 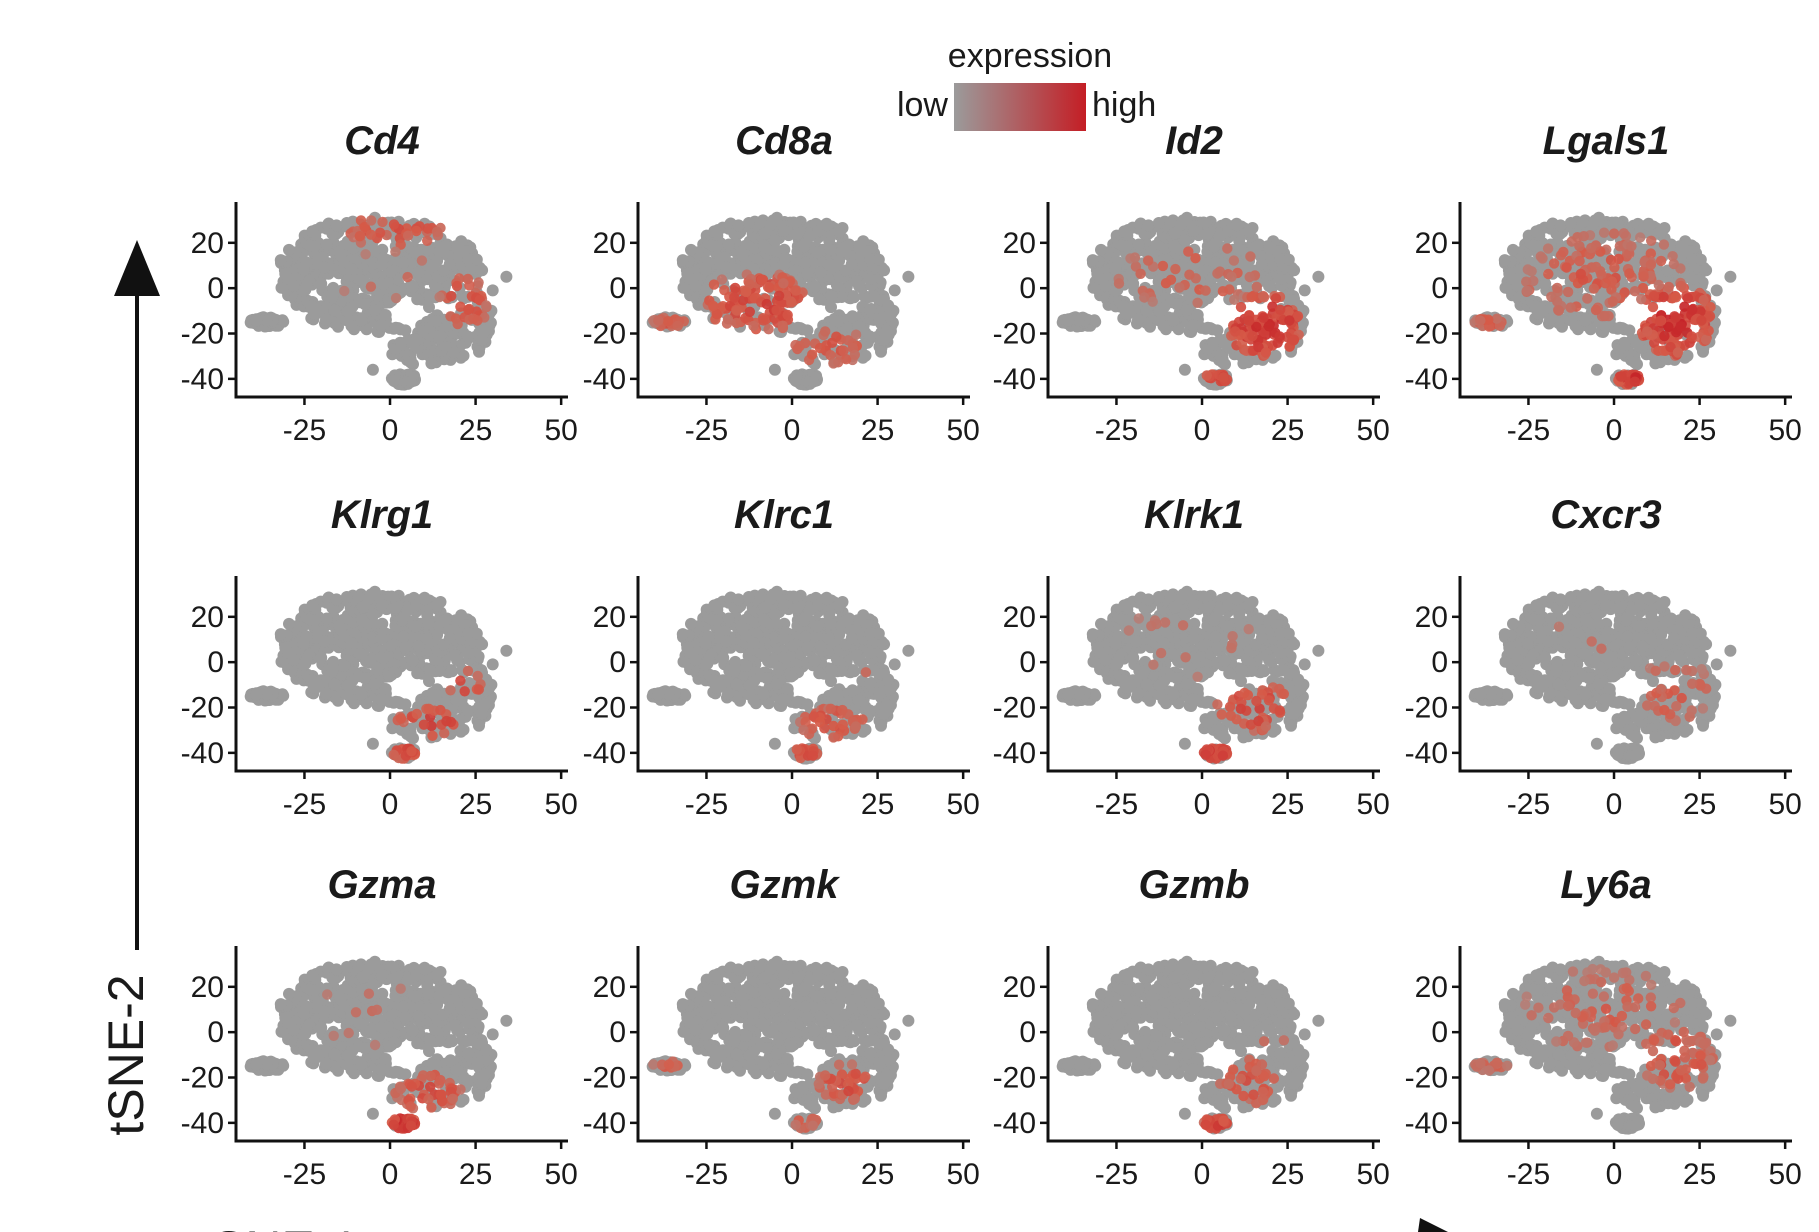 What do you see at coordinates (784, 141) in the screenshot?
I see `panel-title-cd8a: Cd8a` at bounding box center [784, 141].